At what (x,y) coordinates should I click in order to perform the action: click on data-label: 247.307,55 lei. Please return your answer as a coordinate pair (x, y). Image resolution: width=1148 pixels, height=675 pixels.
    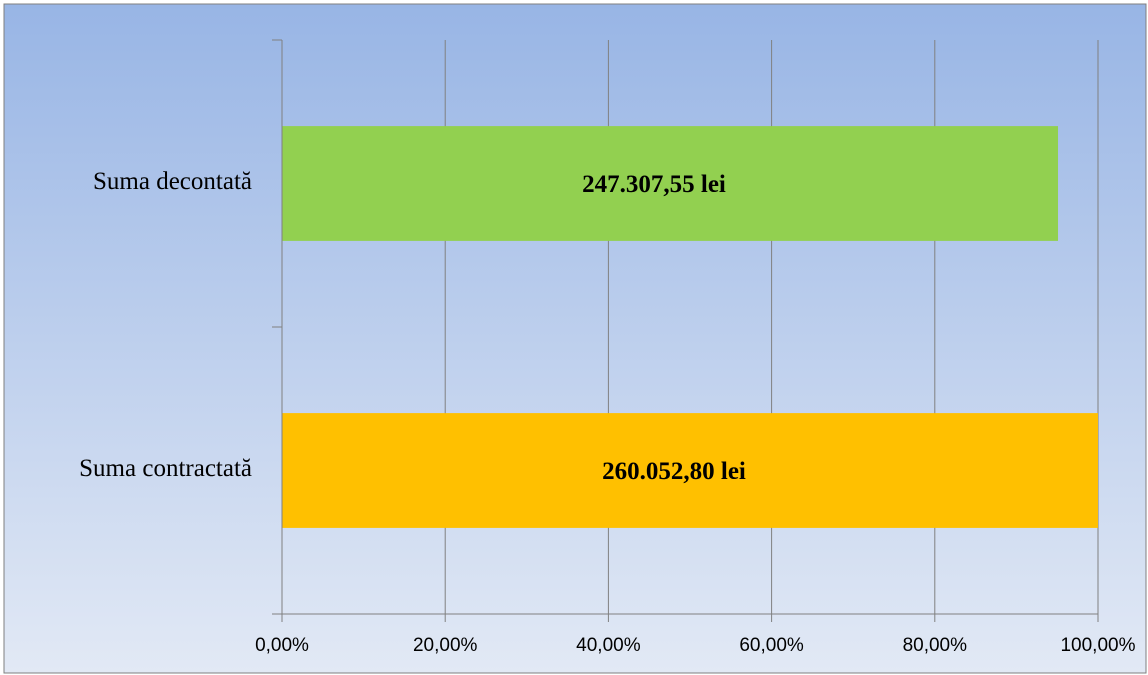
    Looking at the image, I should click on (654, 184).